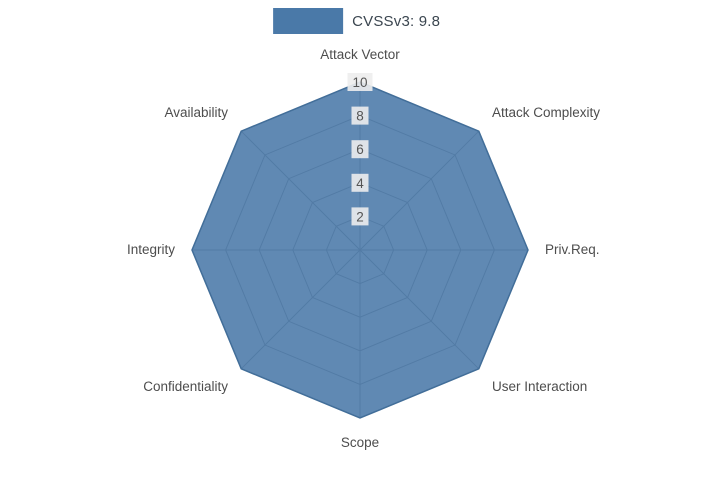  I want to click on axis-label-confidentiality: Confidentiality, so click(185, 386).